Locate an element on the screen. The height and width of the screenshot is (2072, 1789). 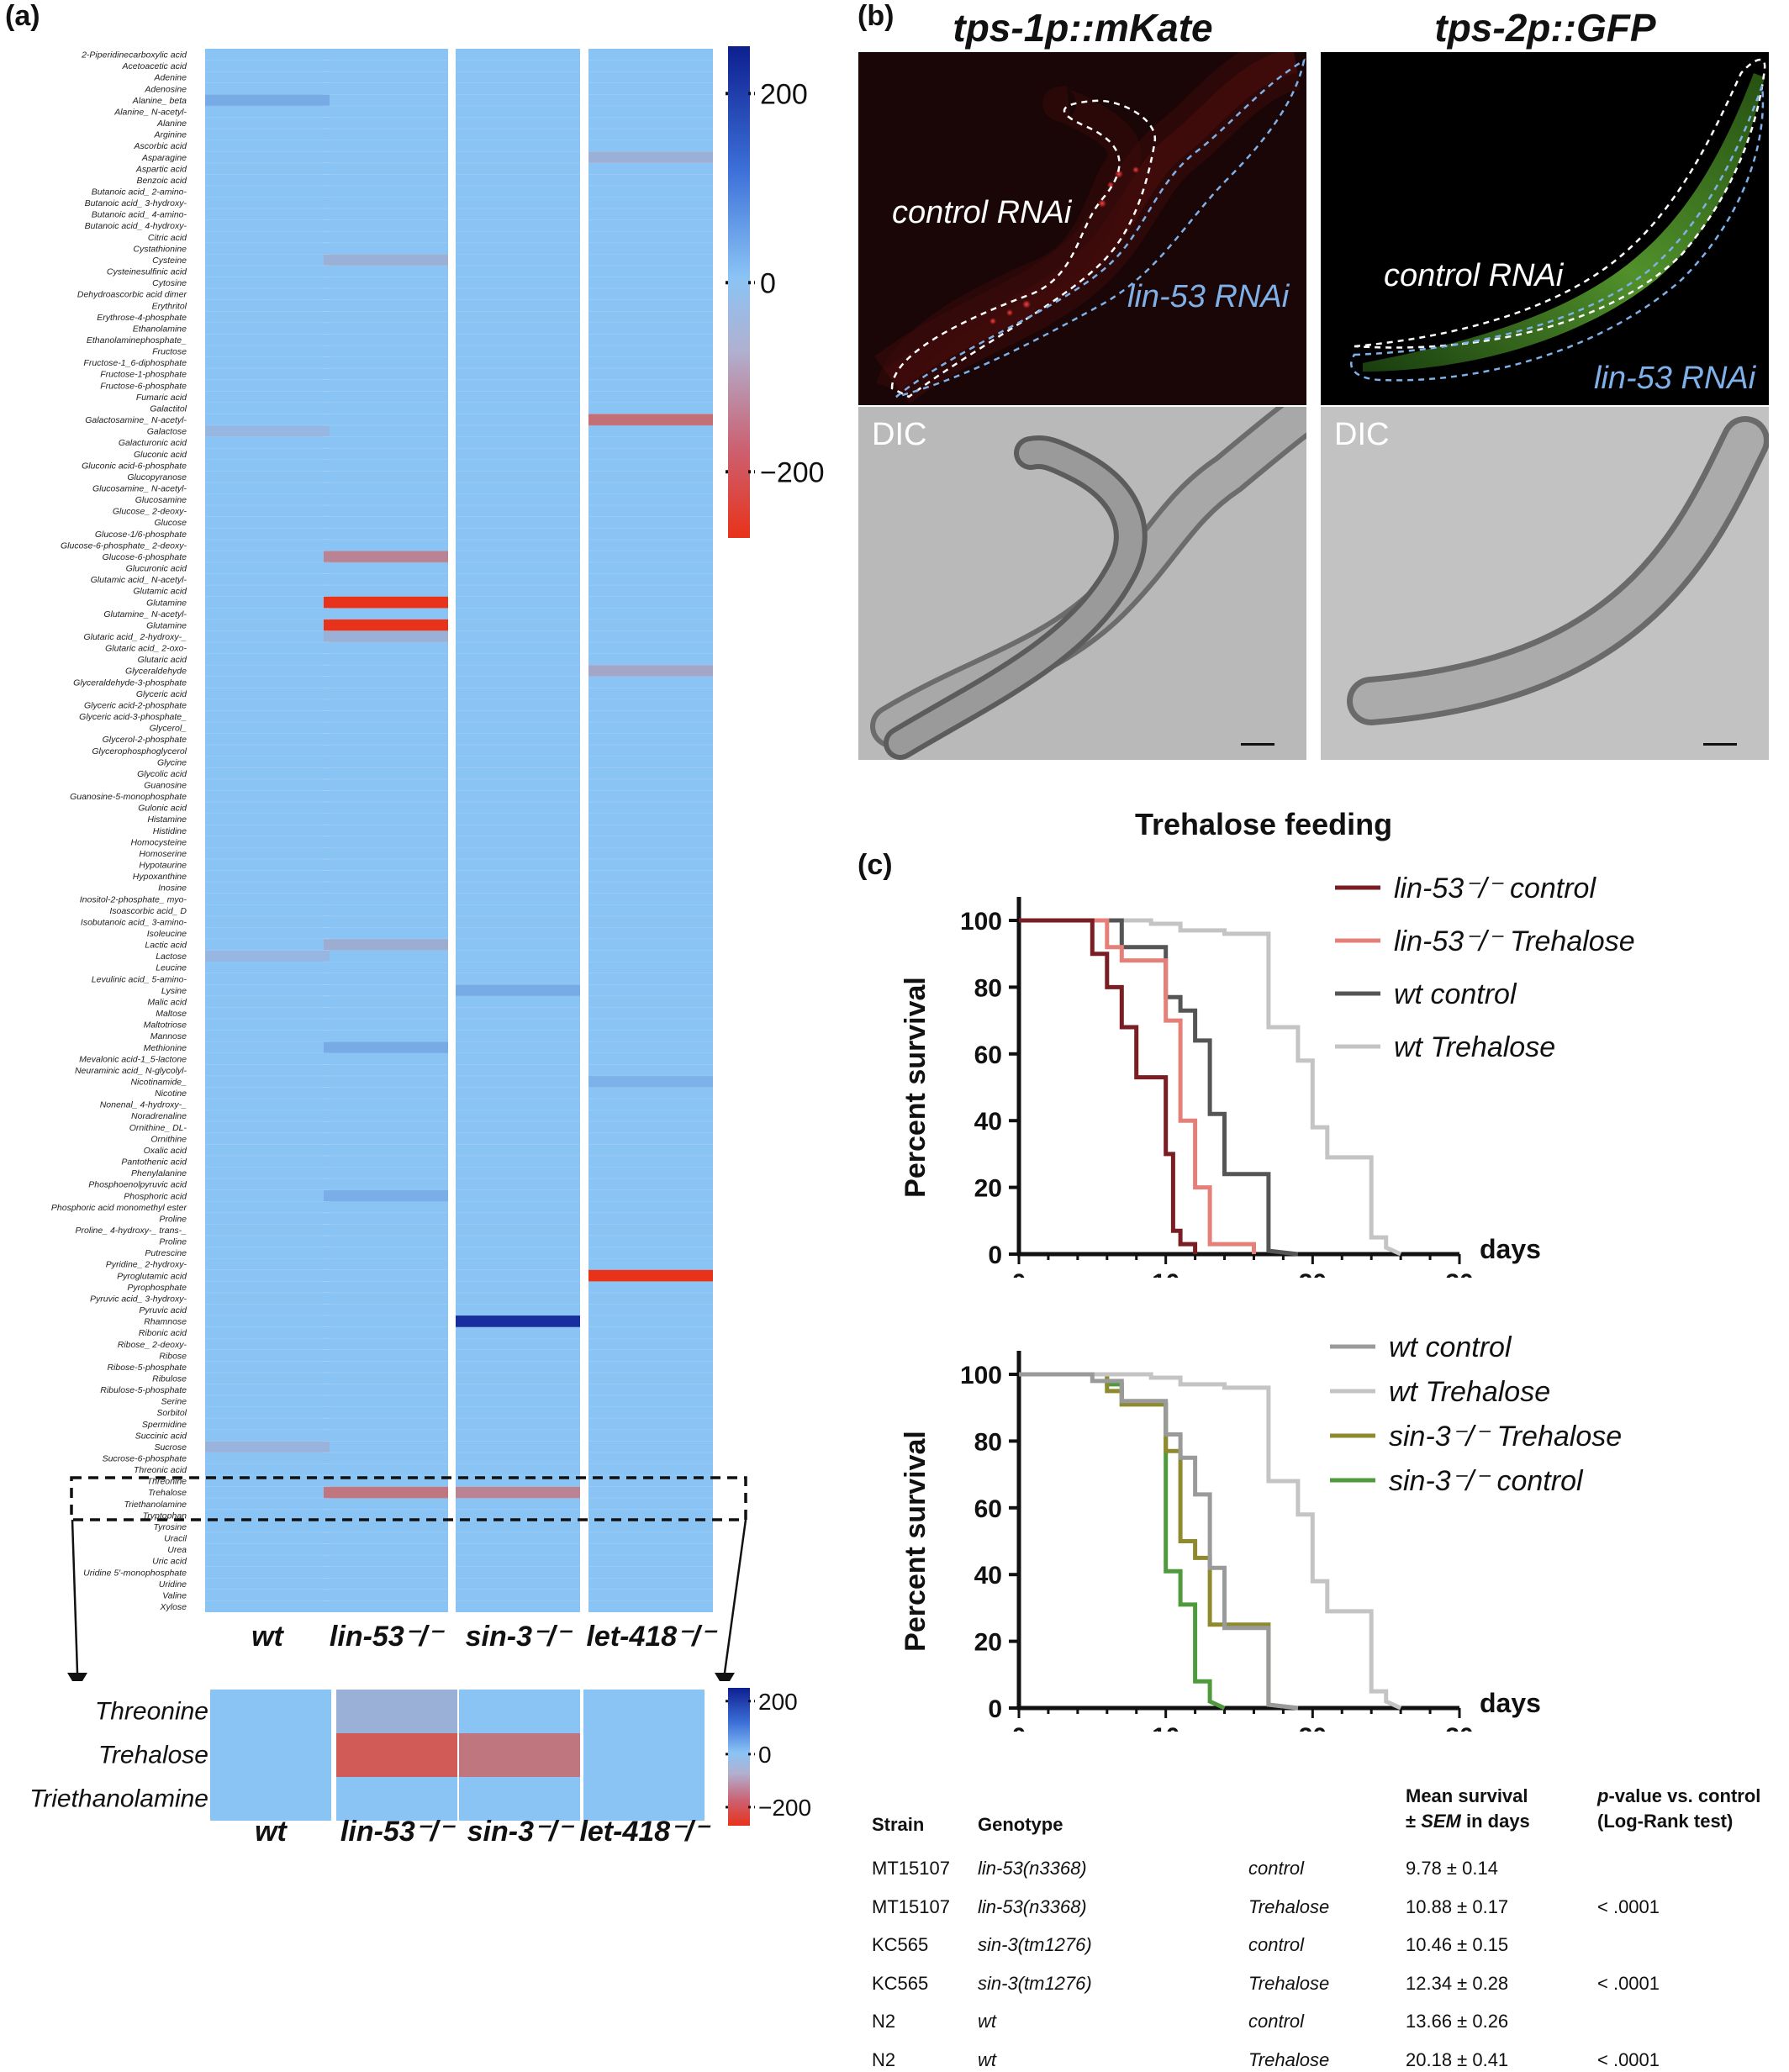
metabolite-label: Fructose is located at coordinates (169, 352).